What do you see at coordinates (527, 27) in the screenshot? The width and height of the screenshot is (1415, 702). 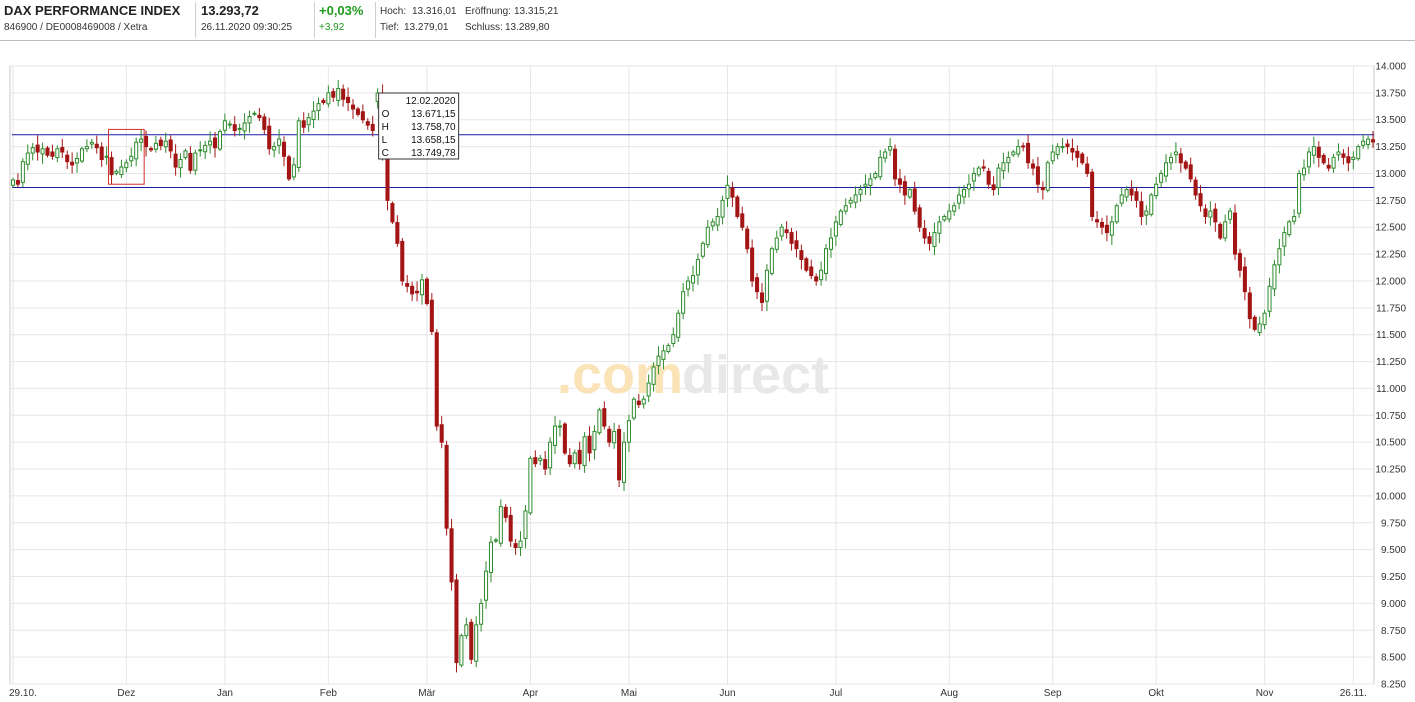 I see `close-value: 13.289,80` at bounding box center [527, 27].